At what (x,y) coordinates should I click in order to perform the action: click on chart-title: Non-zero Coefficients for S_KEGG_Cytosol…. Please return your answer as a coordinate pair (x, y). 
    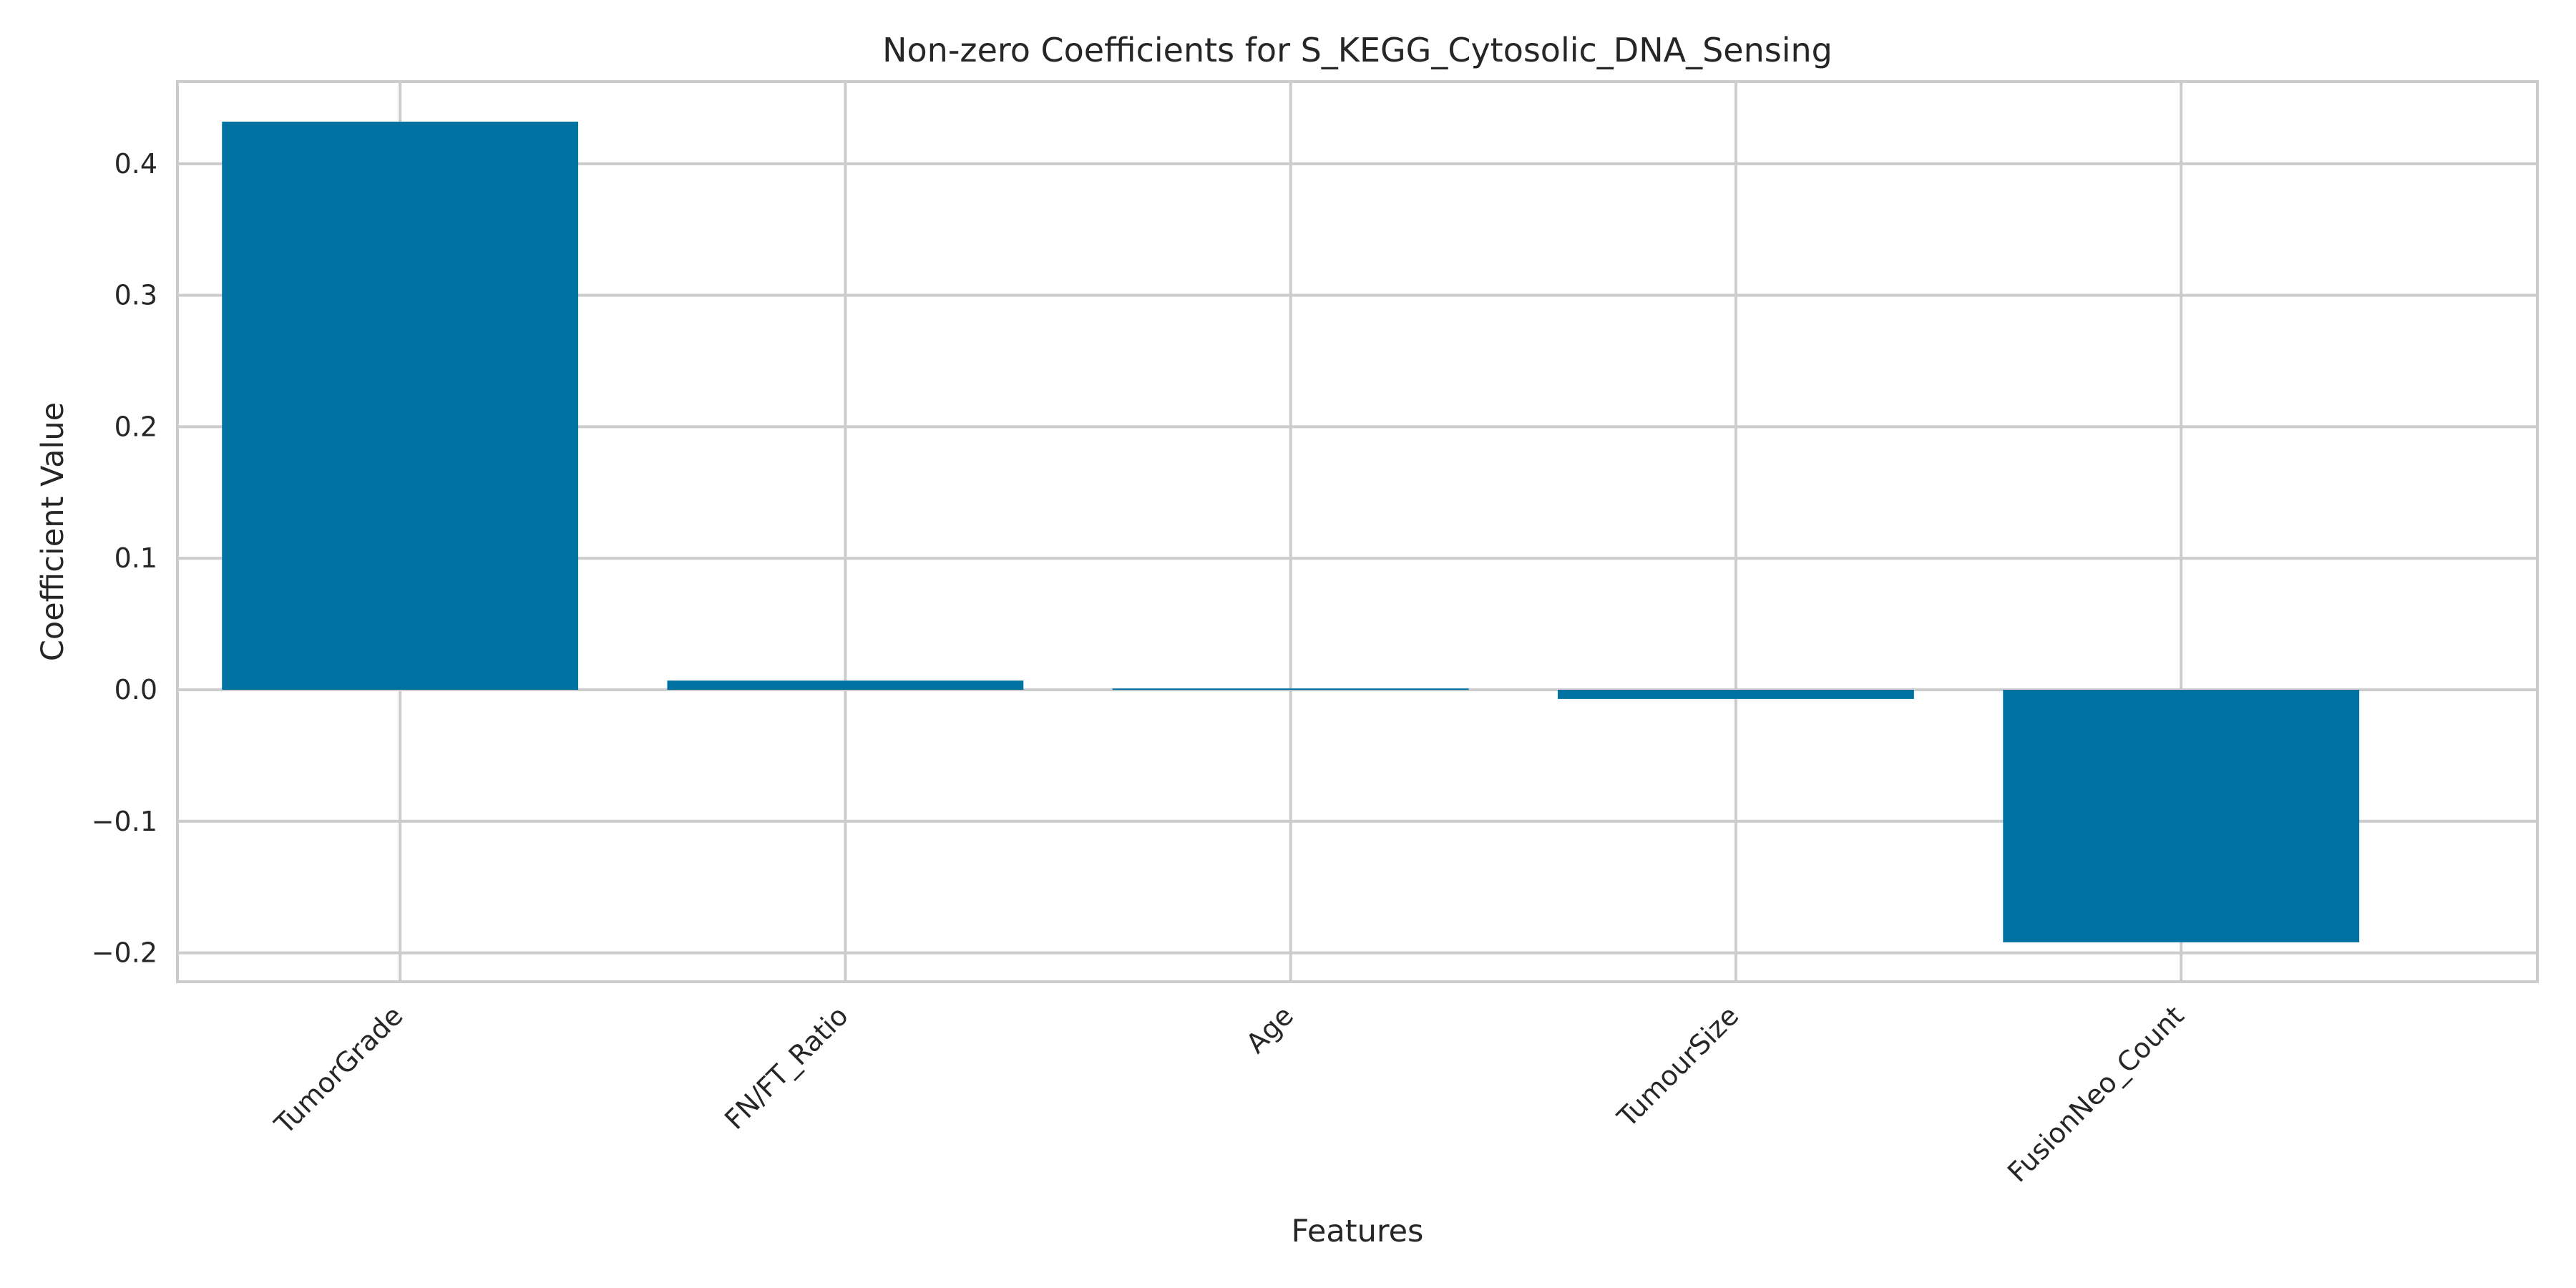
    Looking at the image, I should click on (1357, 50).